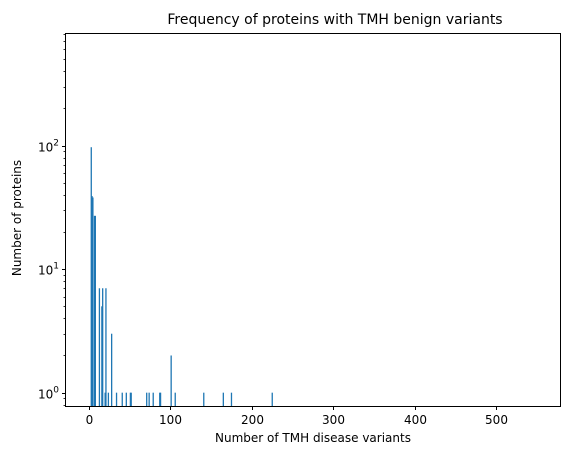  Describe the element at coordinates (297, 416) in the screenshot. I see `x-axis-ticks: 0 100 200 300 400 500` at that location.